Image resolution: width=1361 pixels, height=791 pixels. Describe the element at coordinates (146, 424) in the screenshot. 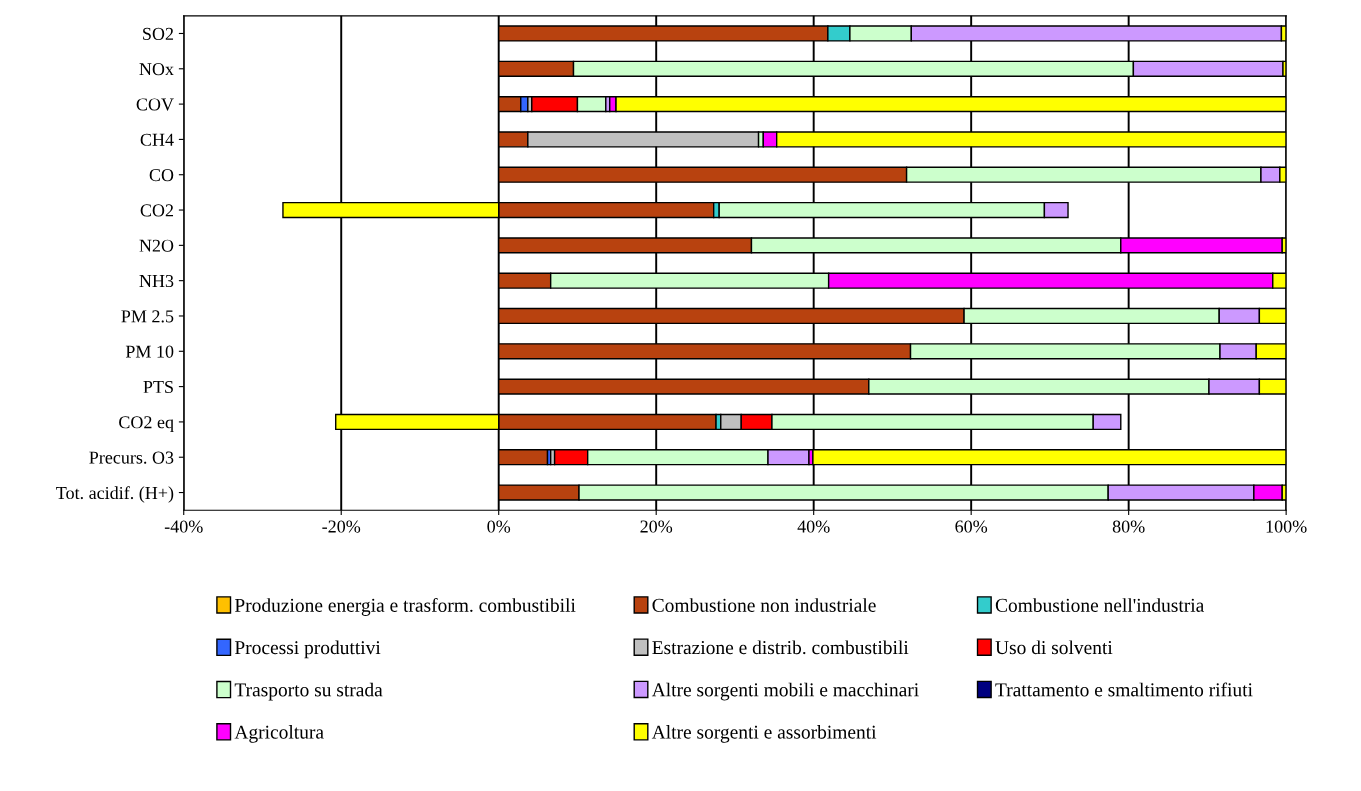

I see `y-tick-label: CO2 eq` at that location.